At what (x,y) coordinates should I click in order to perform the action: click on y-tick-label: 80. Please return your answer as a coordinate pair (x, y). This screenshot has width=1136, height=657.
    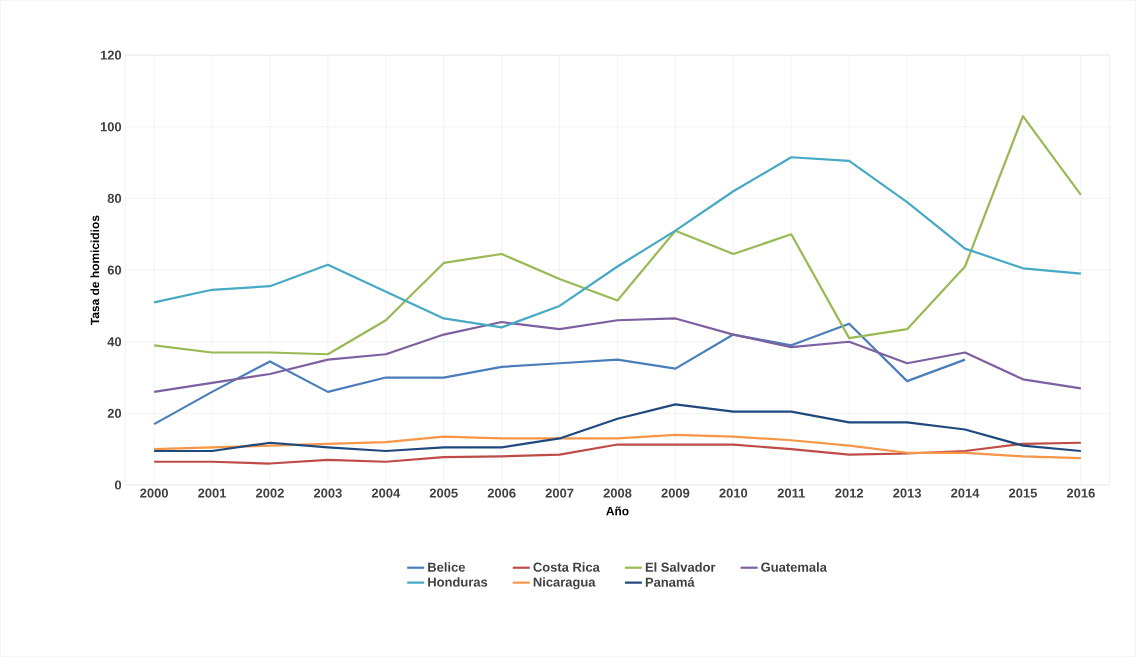
    Looking at the image, I should click on (114, 198).